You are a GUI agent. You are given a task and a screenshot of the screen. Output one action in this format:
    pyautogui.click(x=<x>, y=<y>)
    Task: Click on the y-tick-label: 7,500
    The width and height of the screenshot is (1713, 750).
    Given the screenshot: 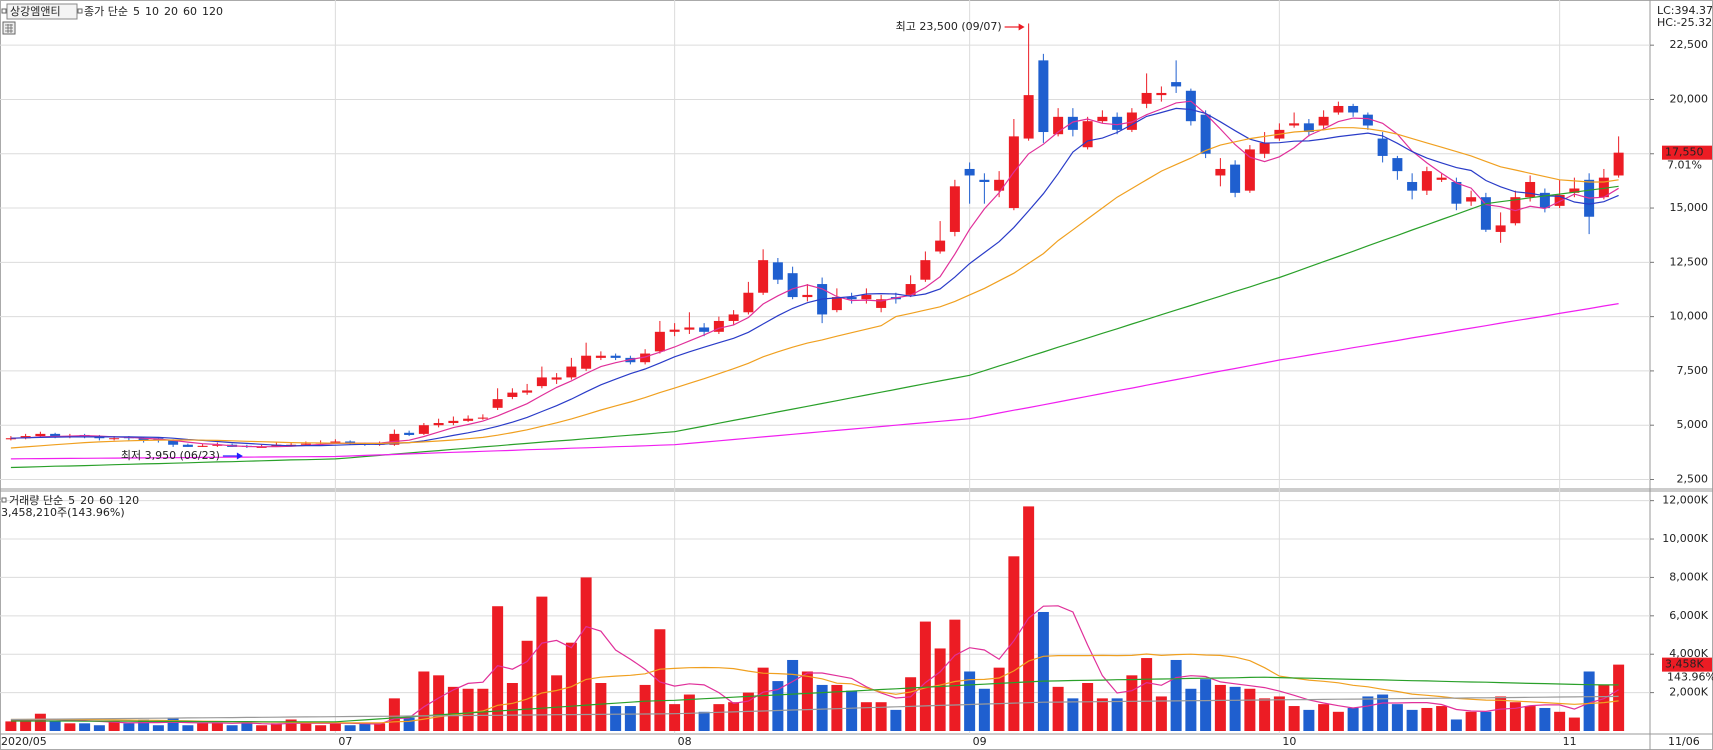 What is the action you would take?
    pyautogui.click(x=1693, y=370)
    